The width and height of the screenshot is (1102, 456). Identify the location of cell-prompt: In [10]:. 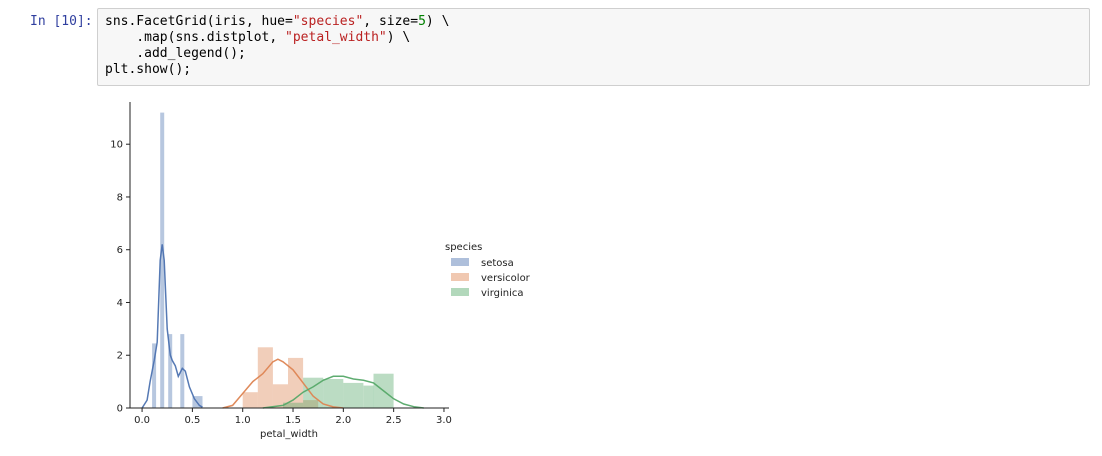
(61, 21).